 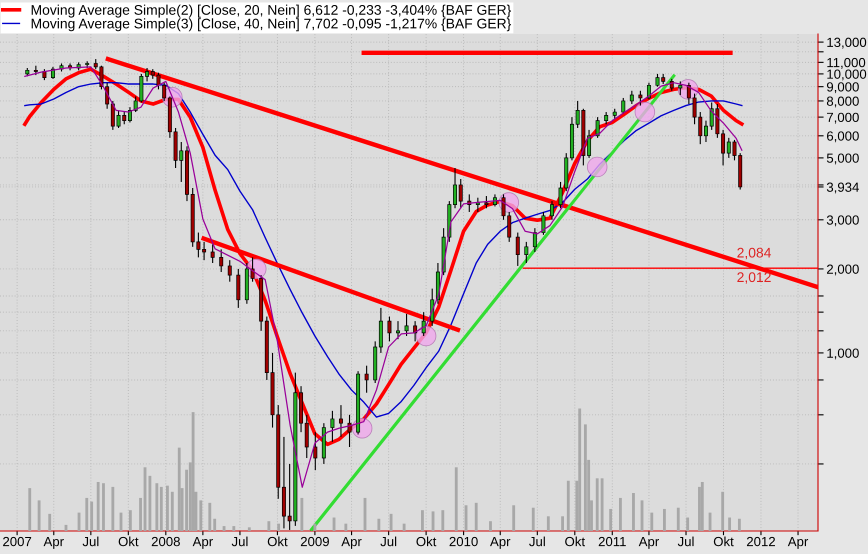 What do you see at coordinates (843, 118) in the screenshot?
I see `y-tick-label: 7,000` at bounding box center [843, 118].